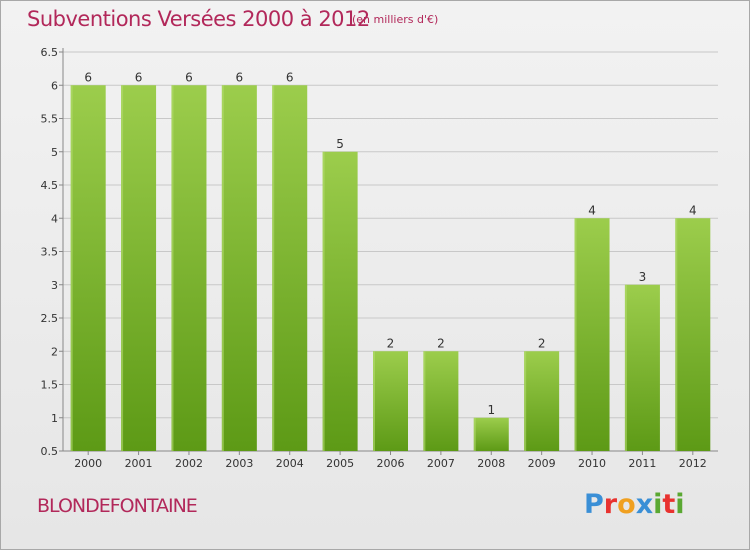  Describe the element at coordinates (441, 463) in the screenshot. I see `x-tick-label: 2007` at that location.